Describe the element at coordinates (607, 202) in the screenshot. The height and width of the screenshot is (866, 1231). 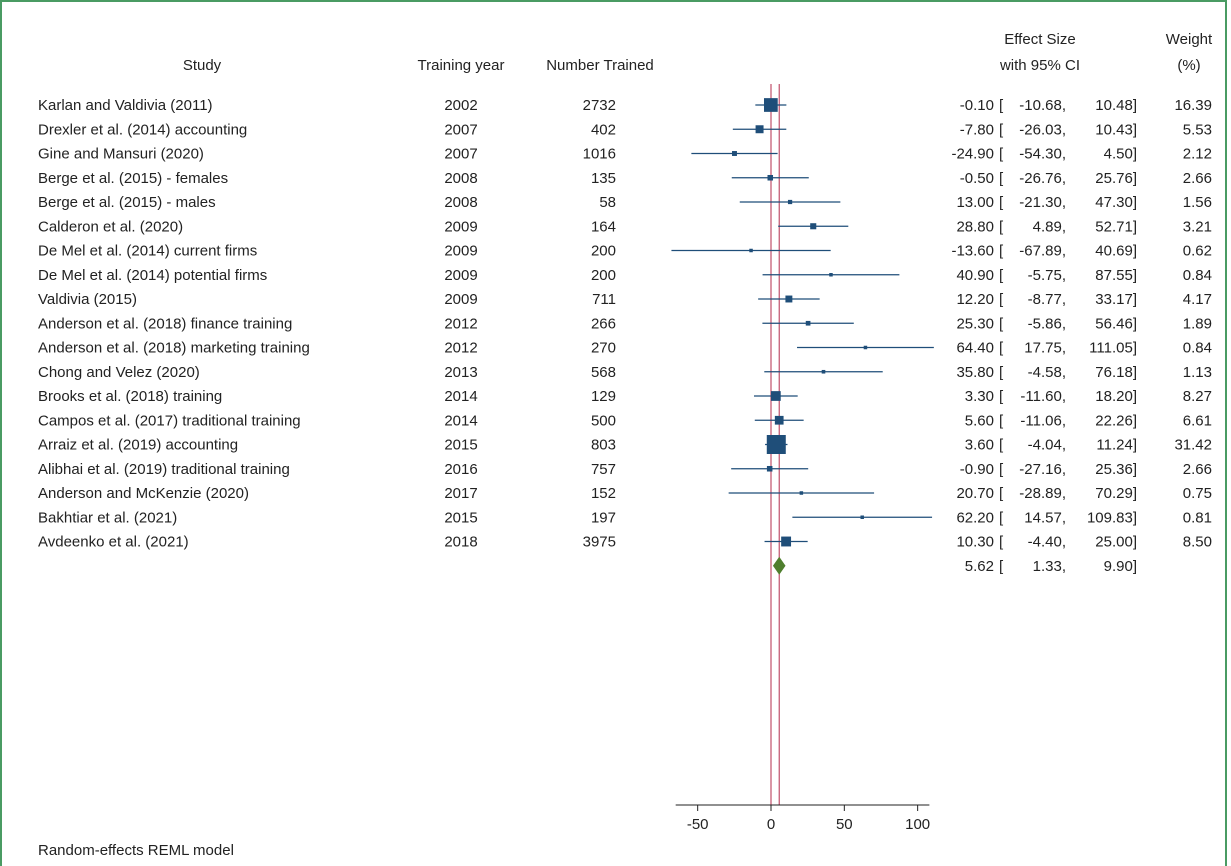
I see `number-trained: 58` at that location.